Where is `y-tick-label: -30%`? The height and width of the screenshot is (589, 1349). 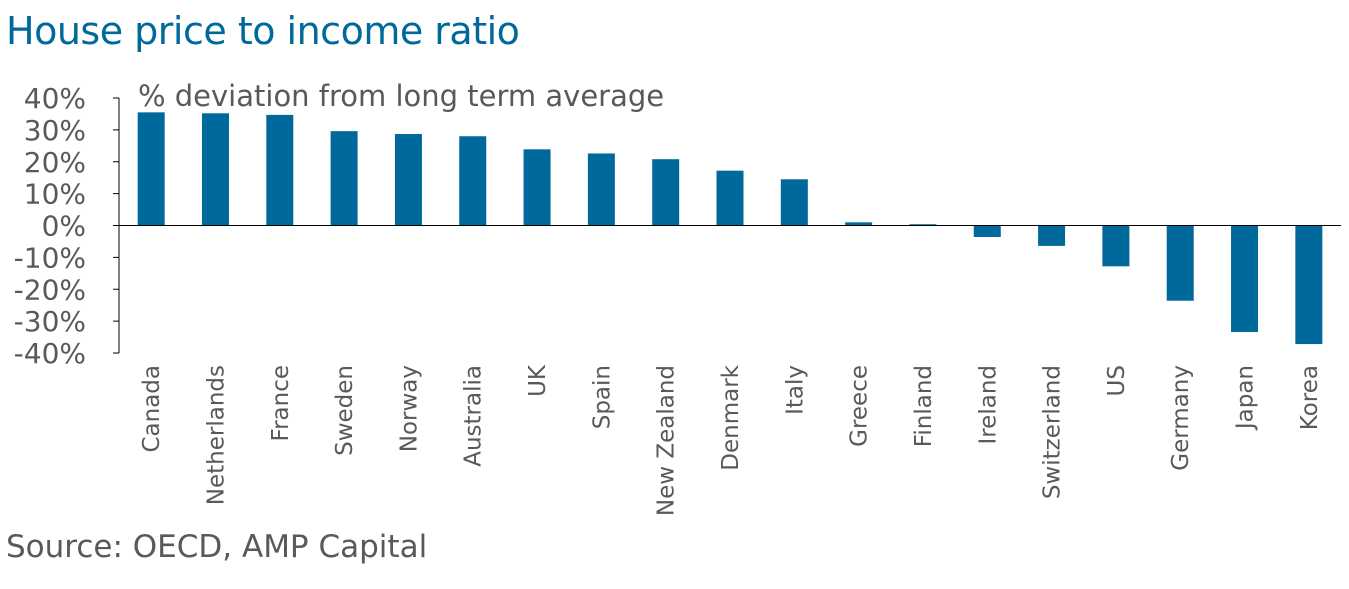 y-tick-label: -30% is located at coordinates (50, 321).